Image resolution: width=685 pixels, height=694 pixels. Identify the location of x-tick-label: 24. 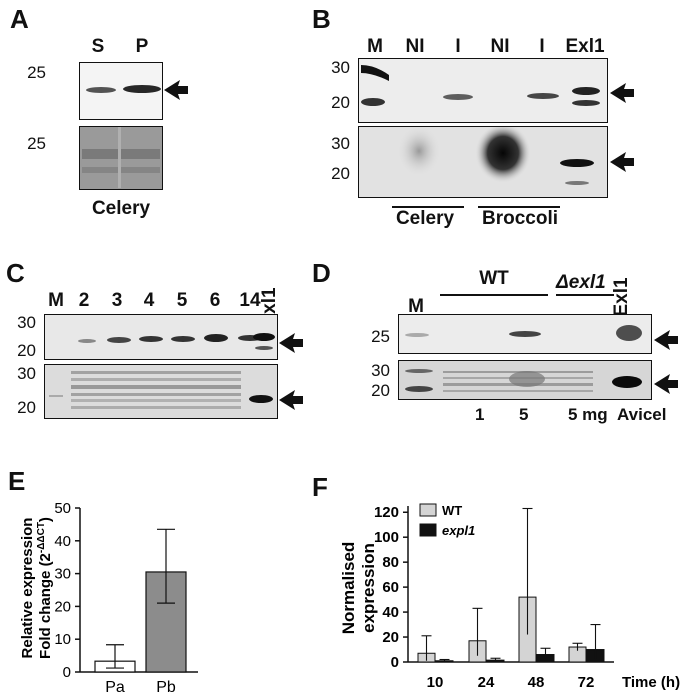
(486, 682).